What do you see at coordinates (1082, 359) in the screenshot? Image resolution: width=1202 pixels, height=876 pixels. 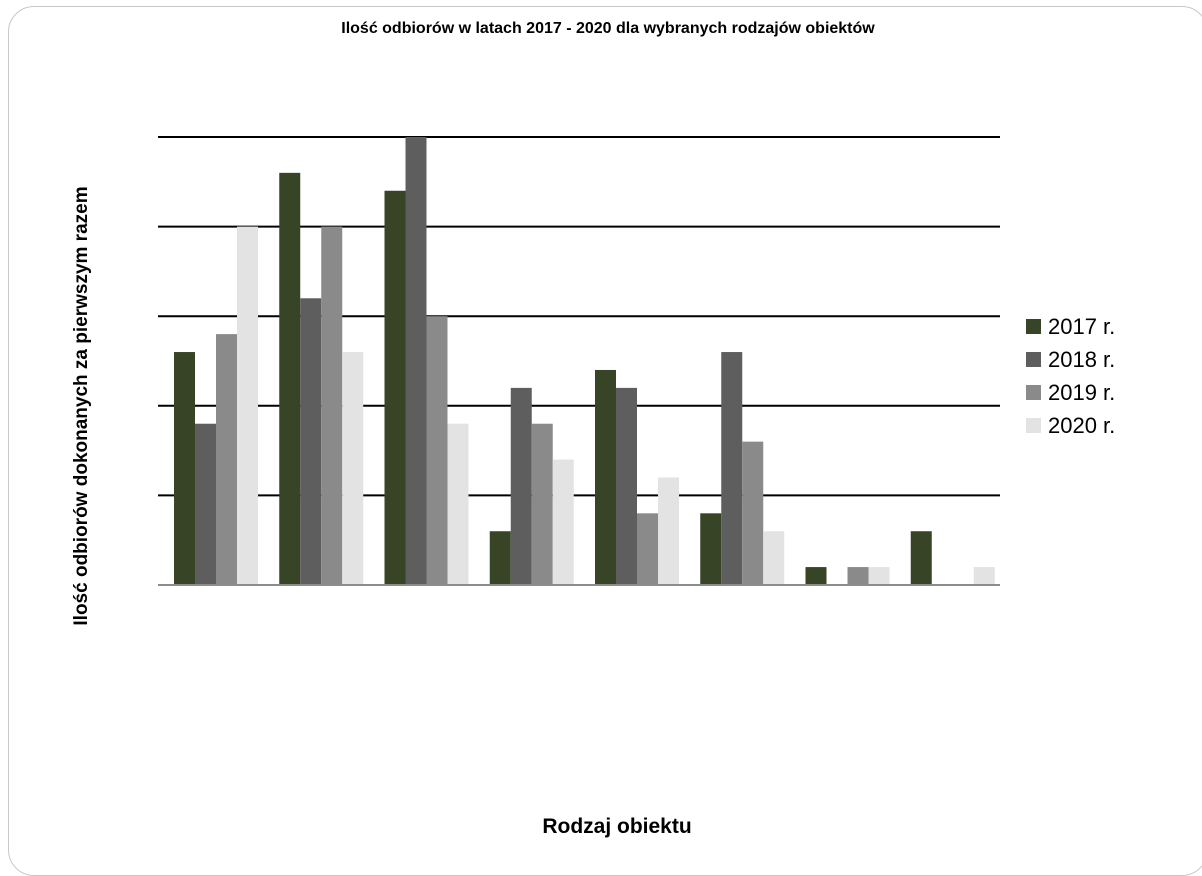 I see `legend-label: 2018 r.` at bounding box center [1082, 359].